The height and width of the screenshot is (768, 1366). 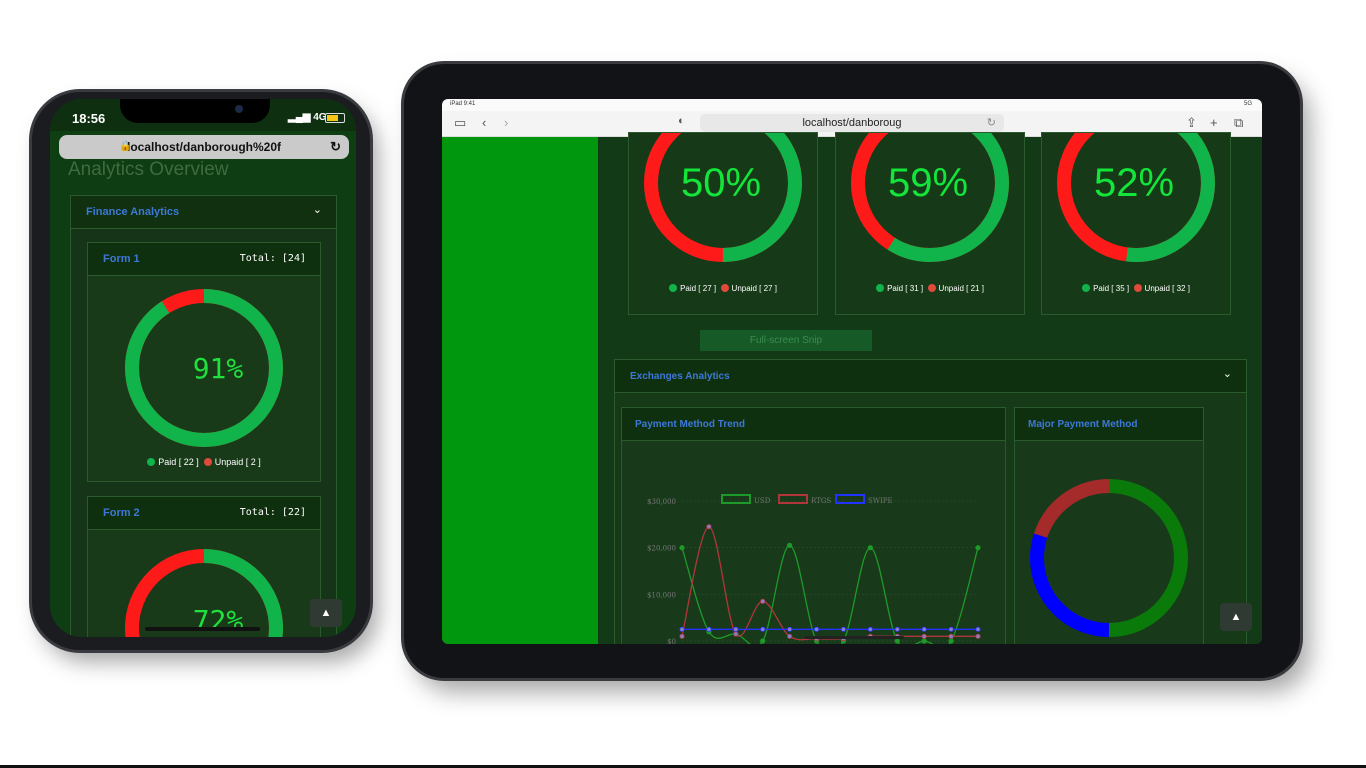 I want to click on tablet-status-bar: iPad 9:41 5G, so click(x=852, y=105).